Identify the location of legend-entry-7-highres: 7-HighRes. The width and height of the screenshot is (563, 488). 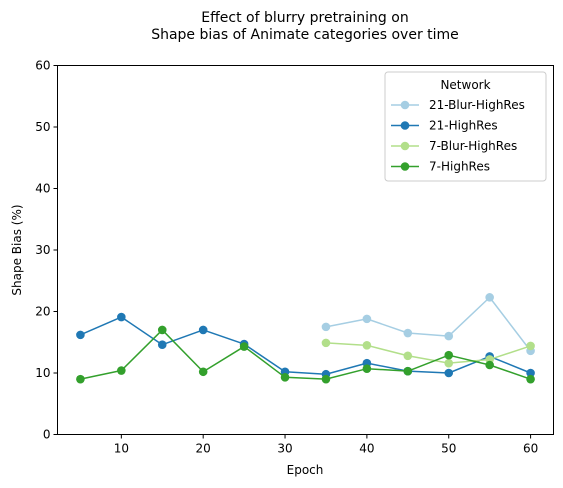
(440, 167).